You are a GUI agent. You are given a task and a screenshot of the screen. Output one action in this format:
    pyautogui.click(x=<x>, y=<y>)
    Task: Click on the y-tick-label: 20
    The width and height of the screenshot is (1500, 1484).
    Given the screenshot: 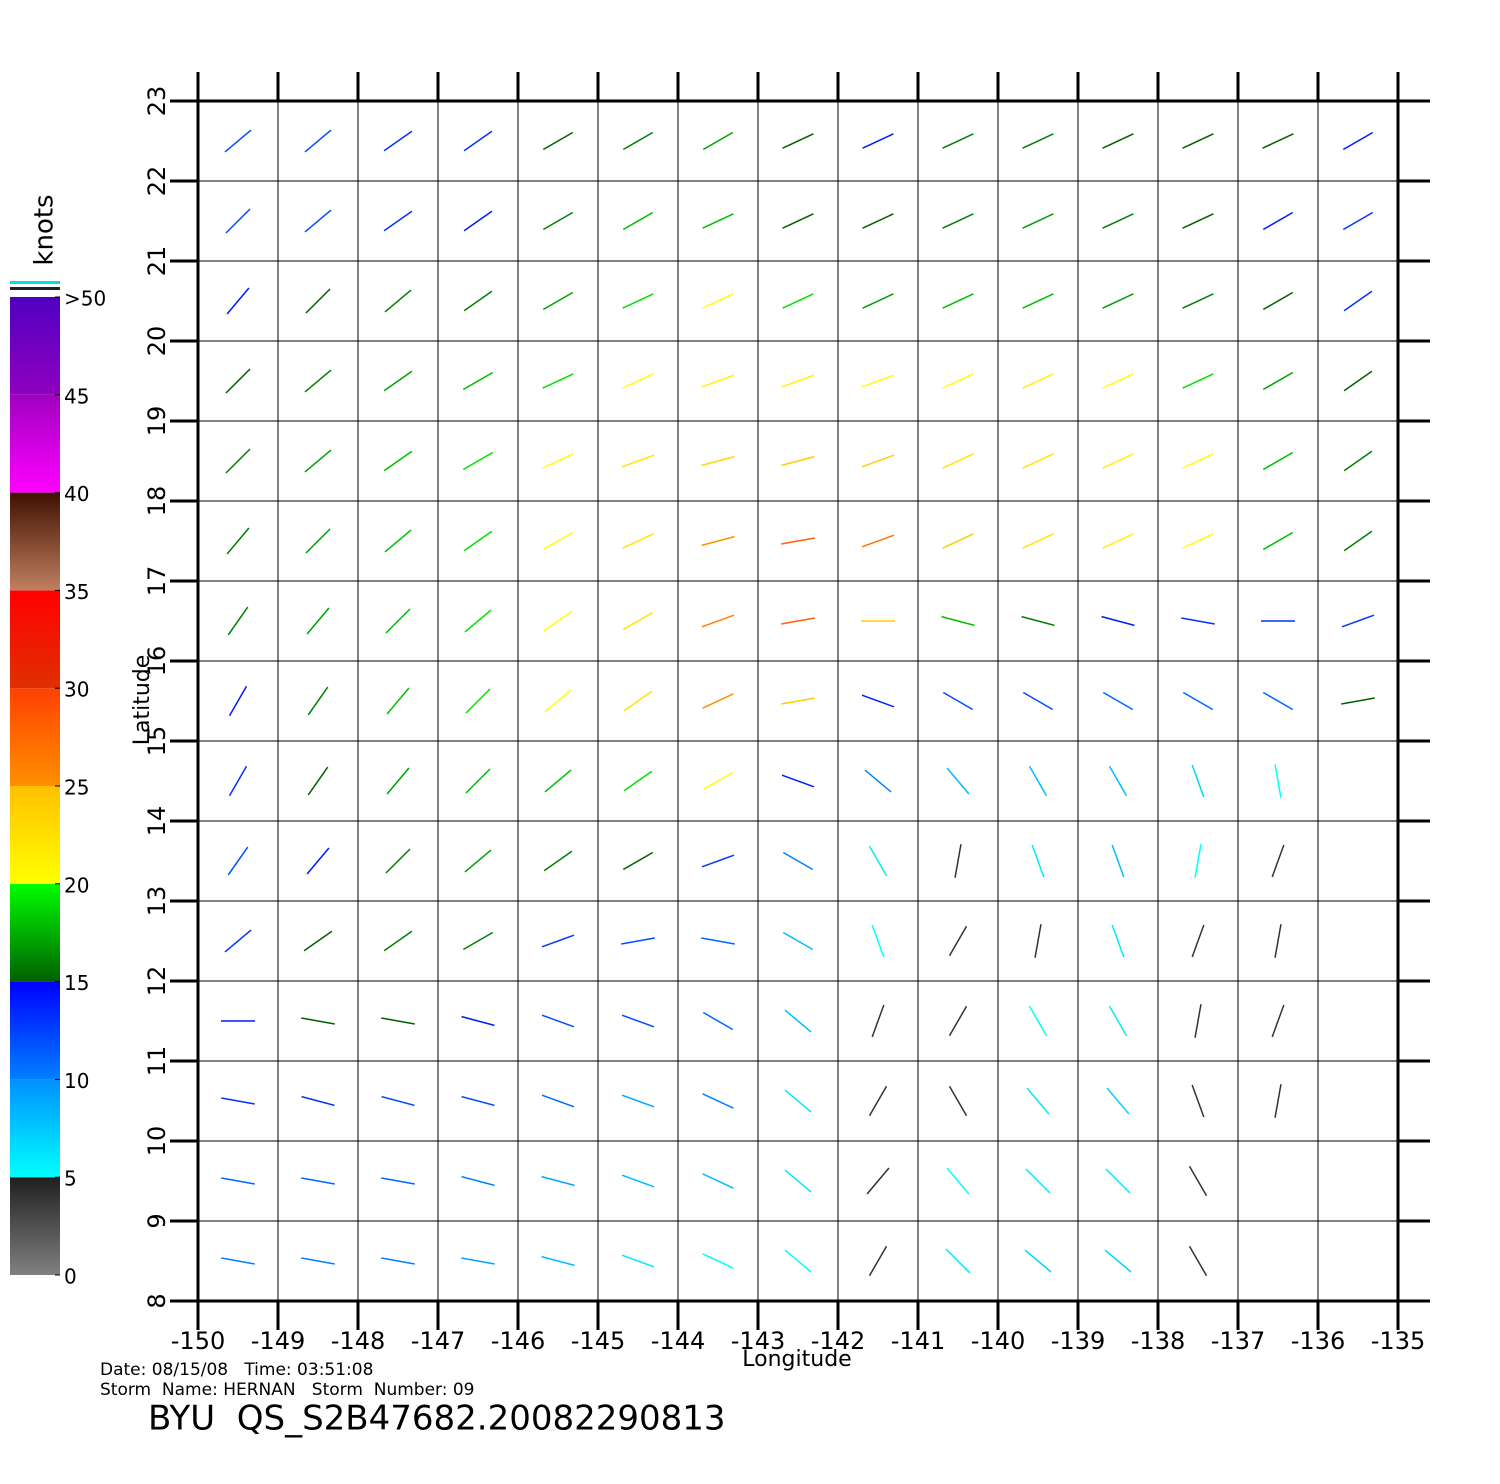 What is the action you would take?
    pyautogui.click(x=157, y=341)
    